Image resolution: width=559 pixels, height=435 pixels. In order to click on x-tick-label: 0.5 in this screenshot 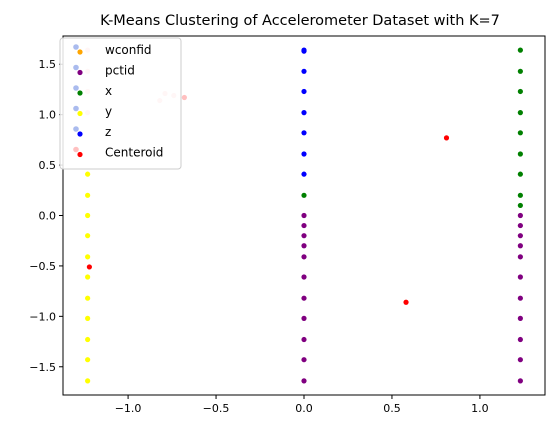, I will do `click(392, 408)`.